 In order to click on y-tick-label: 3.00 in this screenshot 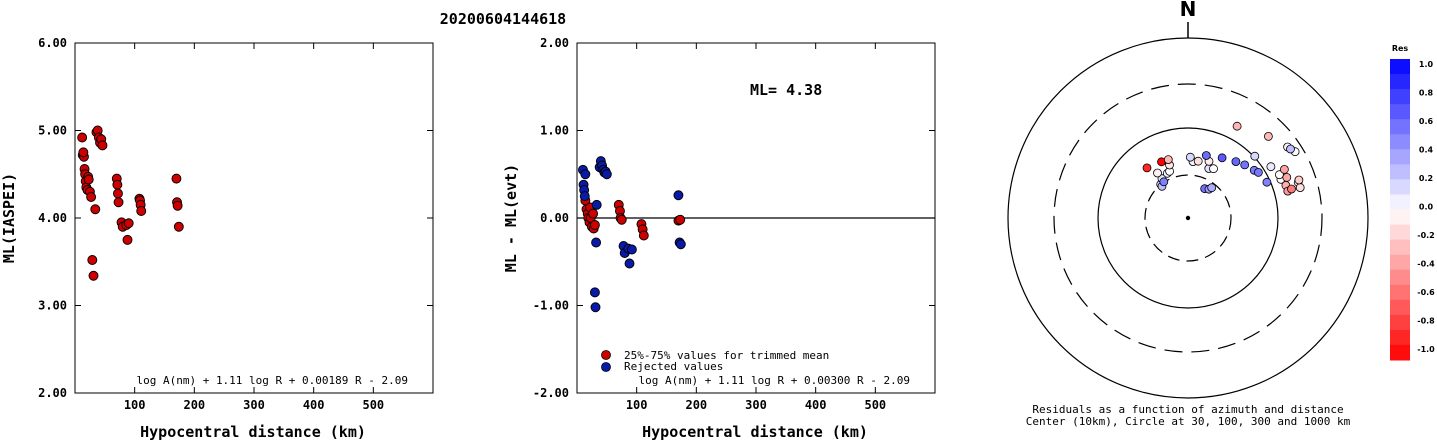, I will do `click(52, 306)`.